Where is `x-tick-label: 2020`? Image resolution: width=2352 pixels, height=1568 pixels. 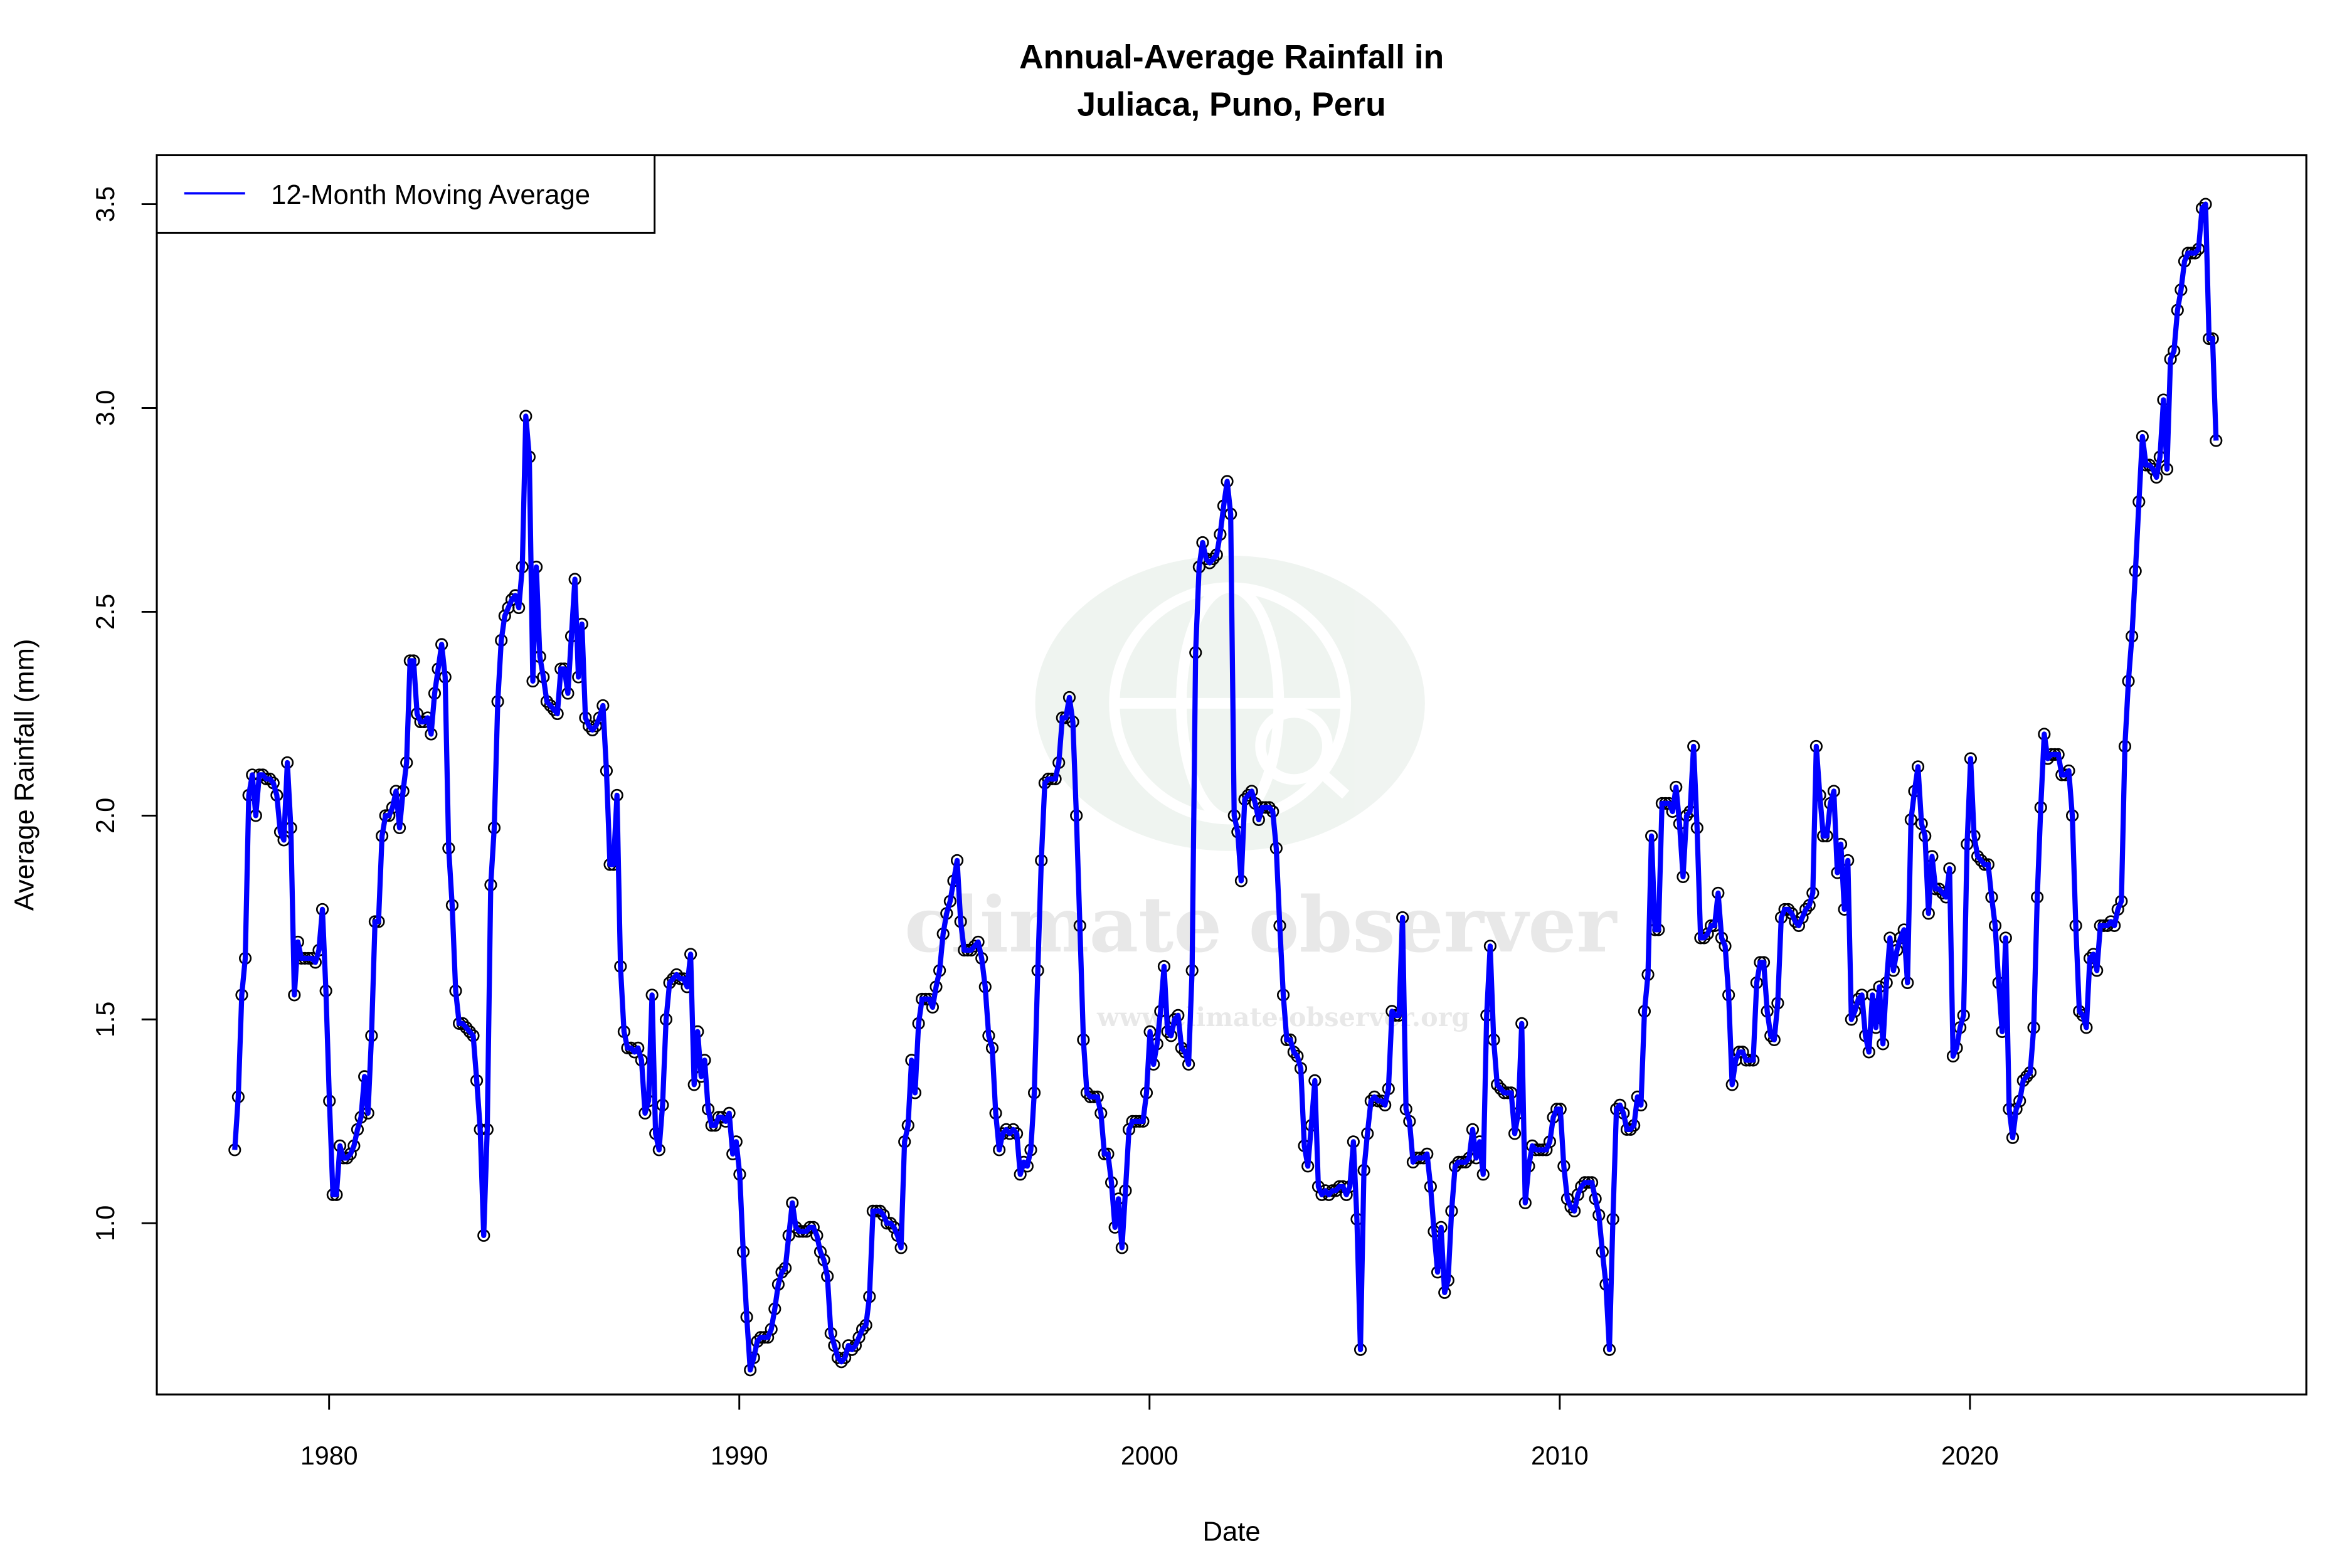 x-tick-label: 2020 is located at coordinates (1970, 1456).